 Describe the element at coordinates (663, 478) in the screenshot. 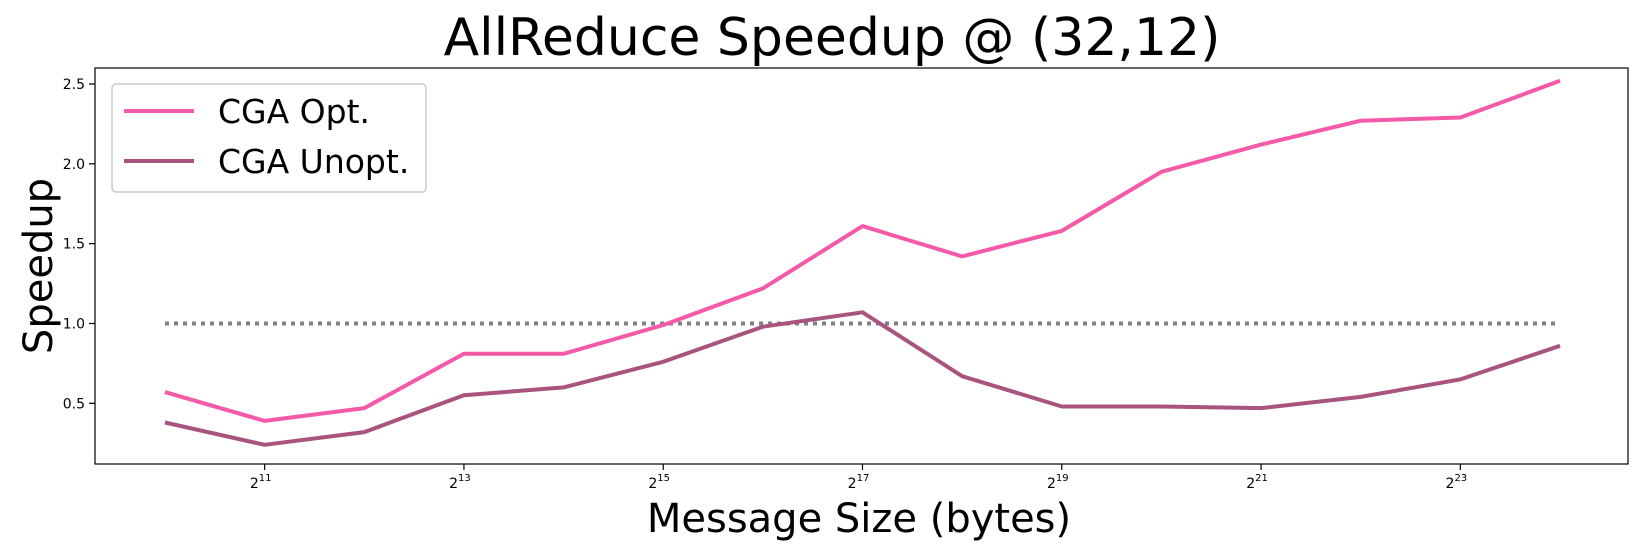

I see `x-tick-exponent: 15` at that location.